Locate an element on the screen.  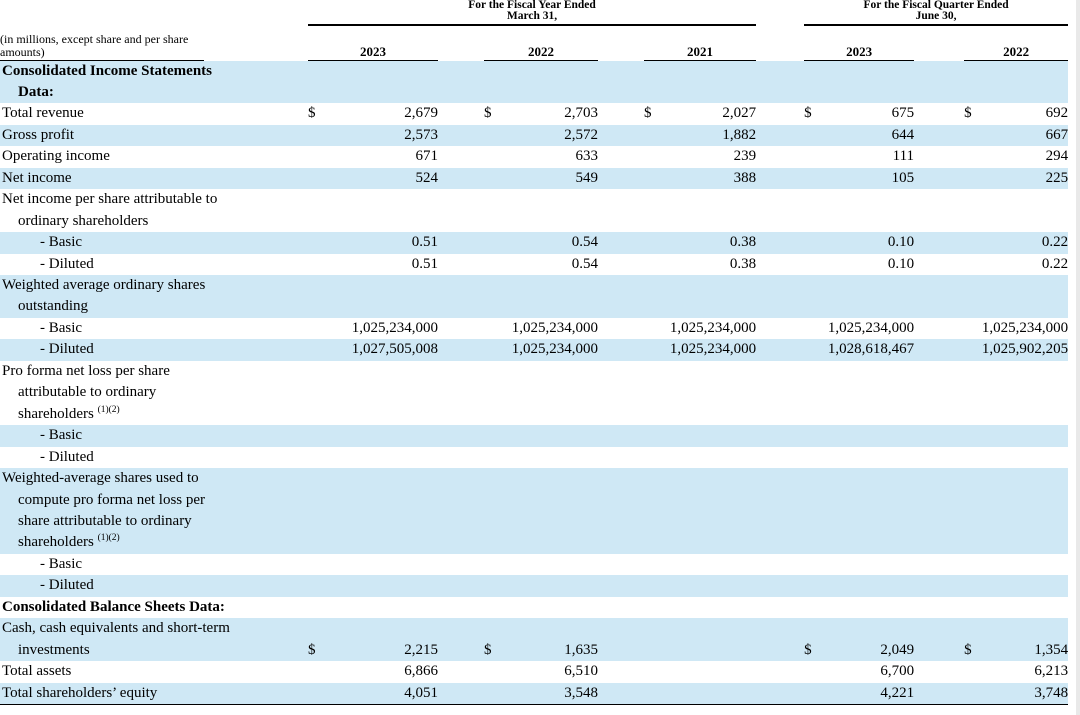
value-cell: 3,748 is located at coordinates (1016, 694).